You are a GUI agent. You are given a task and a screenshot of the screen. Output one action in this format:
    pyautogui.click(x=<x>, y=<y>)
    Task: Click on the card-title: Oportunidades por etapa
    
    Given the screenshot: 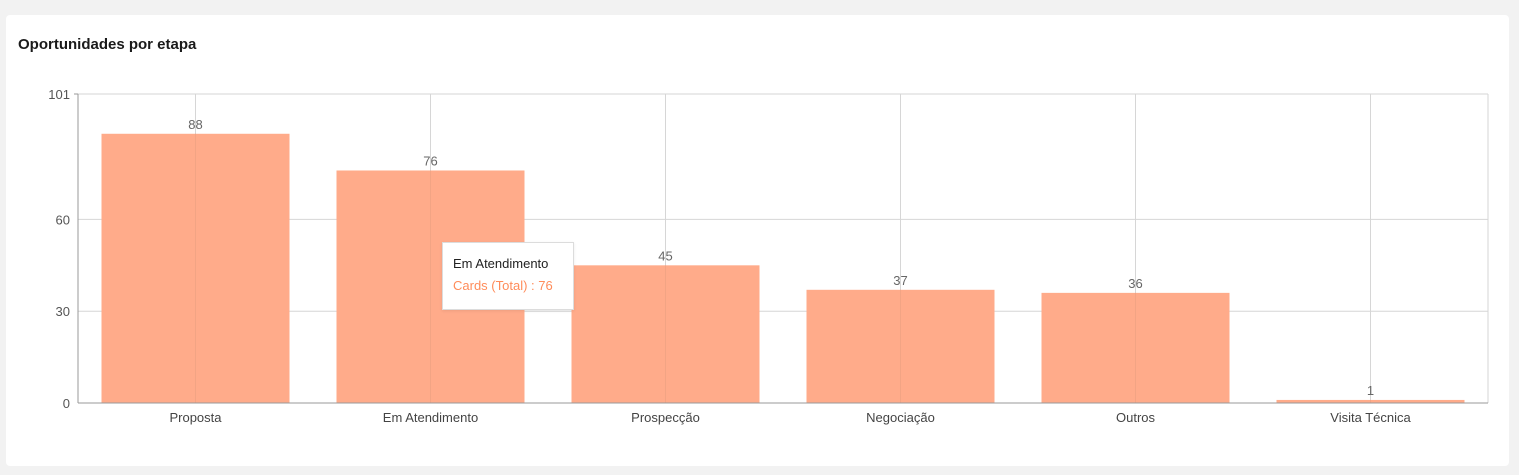 What is the action you would take?
    pyautogui.click(x=107, y=44)
    